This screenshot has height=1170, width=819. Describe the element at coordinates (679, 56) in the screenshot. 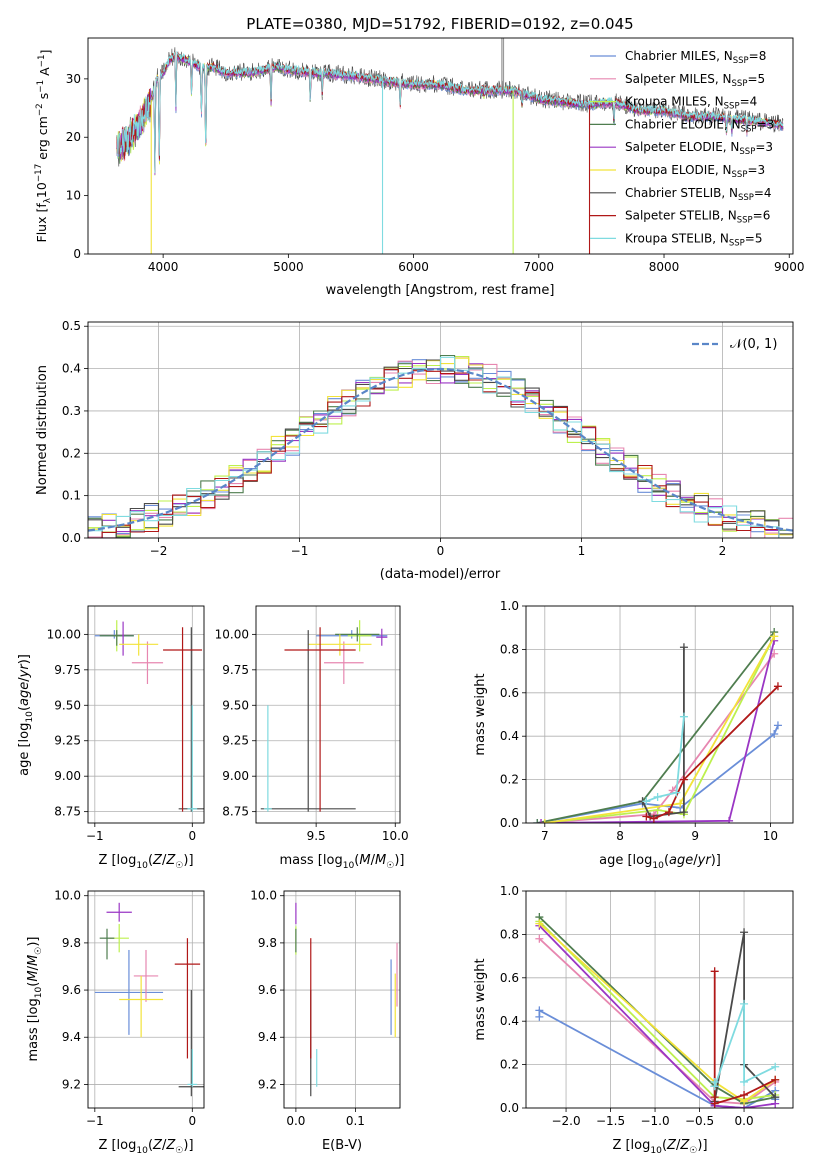

I see `legend-text: Chabrier MILES, N` at that location.